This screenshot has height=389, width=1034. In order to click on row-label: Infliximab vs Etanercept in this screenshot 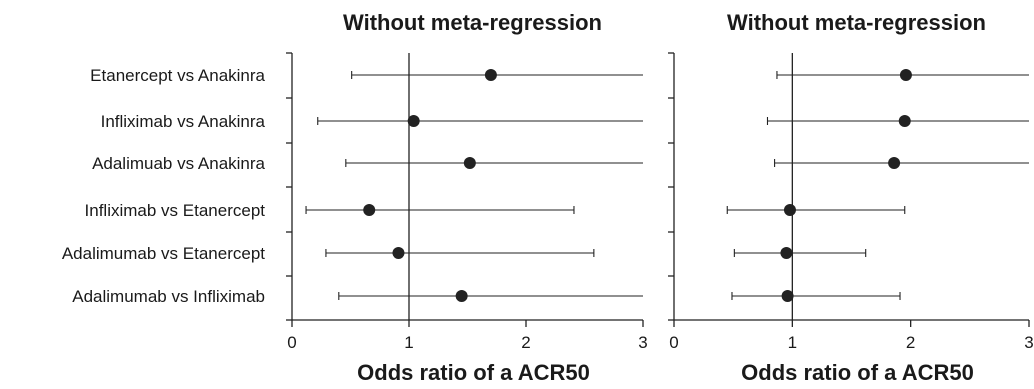, I will do `click(175, 210)`.